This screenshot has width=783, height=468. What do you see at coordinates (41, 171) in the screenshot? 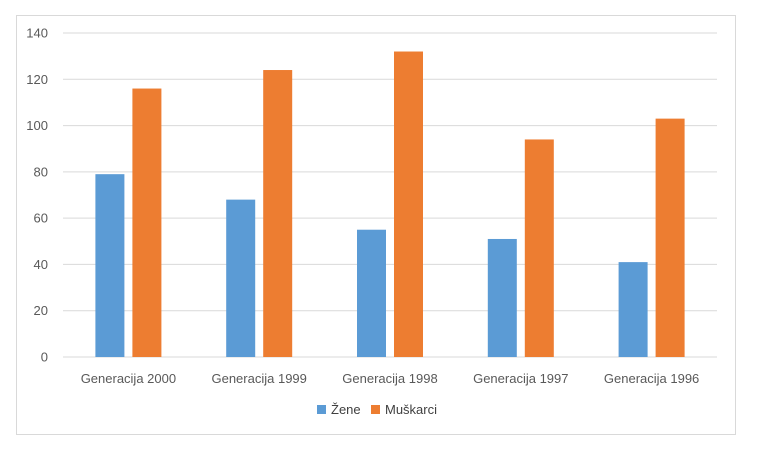
I see `y-tick-label: 80` at bounding box center [41, 171].